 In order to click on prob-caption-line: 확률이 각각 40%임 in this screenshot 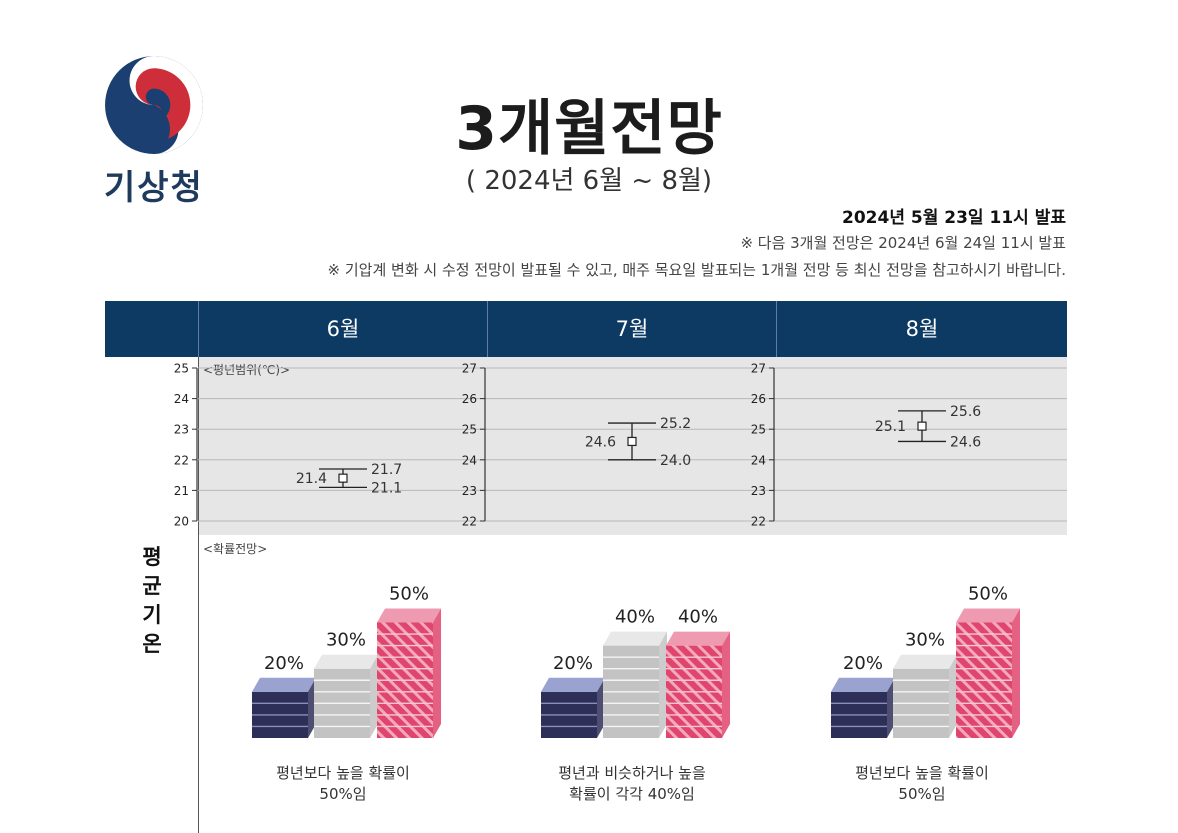, I will do `click(632, 794)`.